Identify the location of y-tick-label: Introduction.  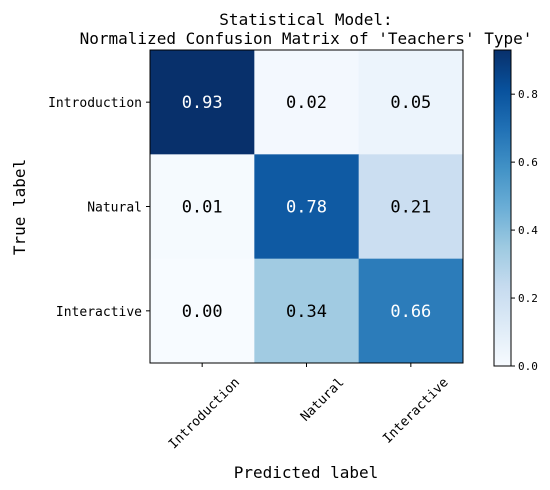
(95, 103).